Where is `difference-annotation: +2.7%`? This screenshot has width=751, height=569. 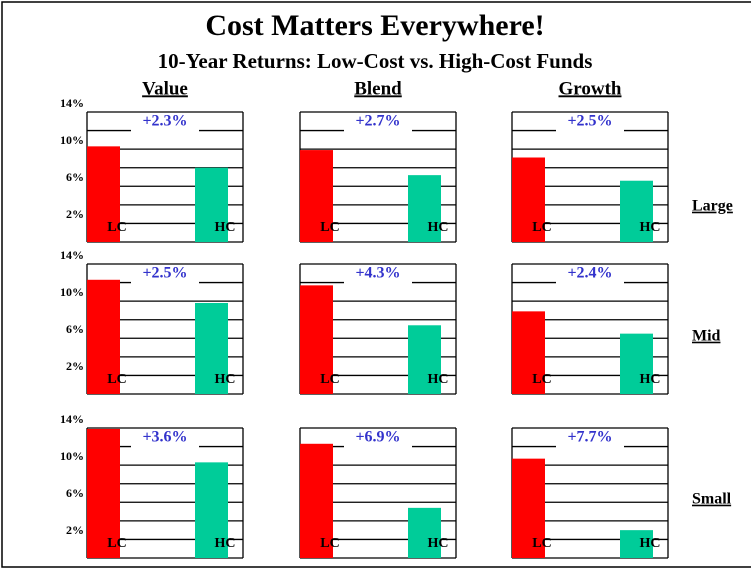 difference-annotation: +2.7% is located at coordinates (377, 121).